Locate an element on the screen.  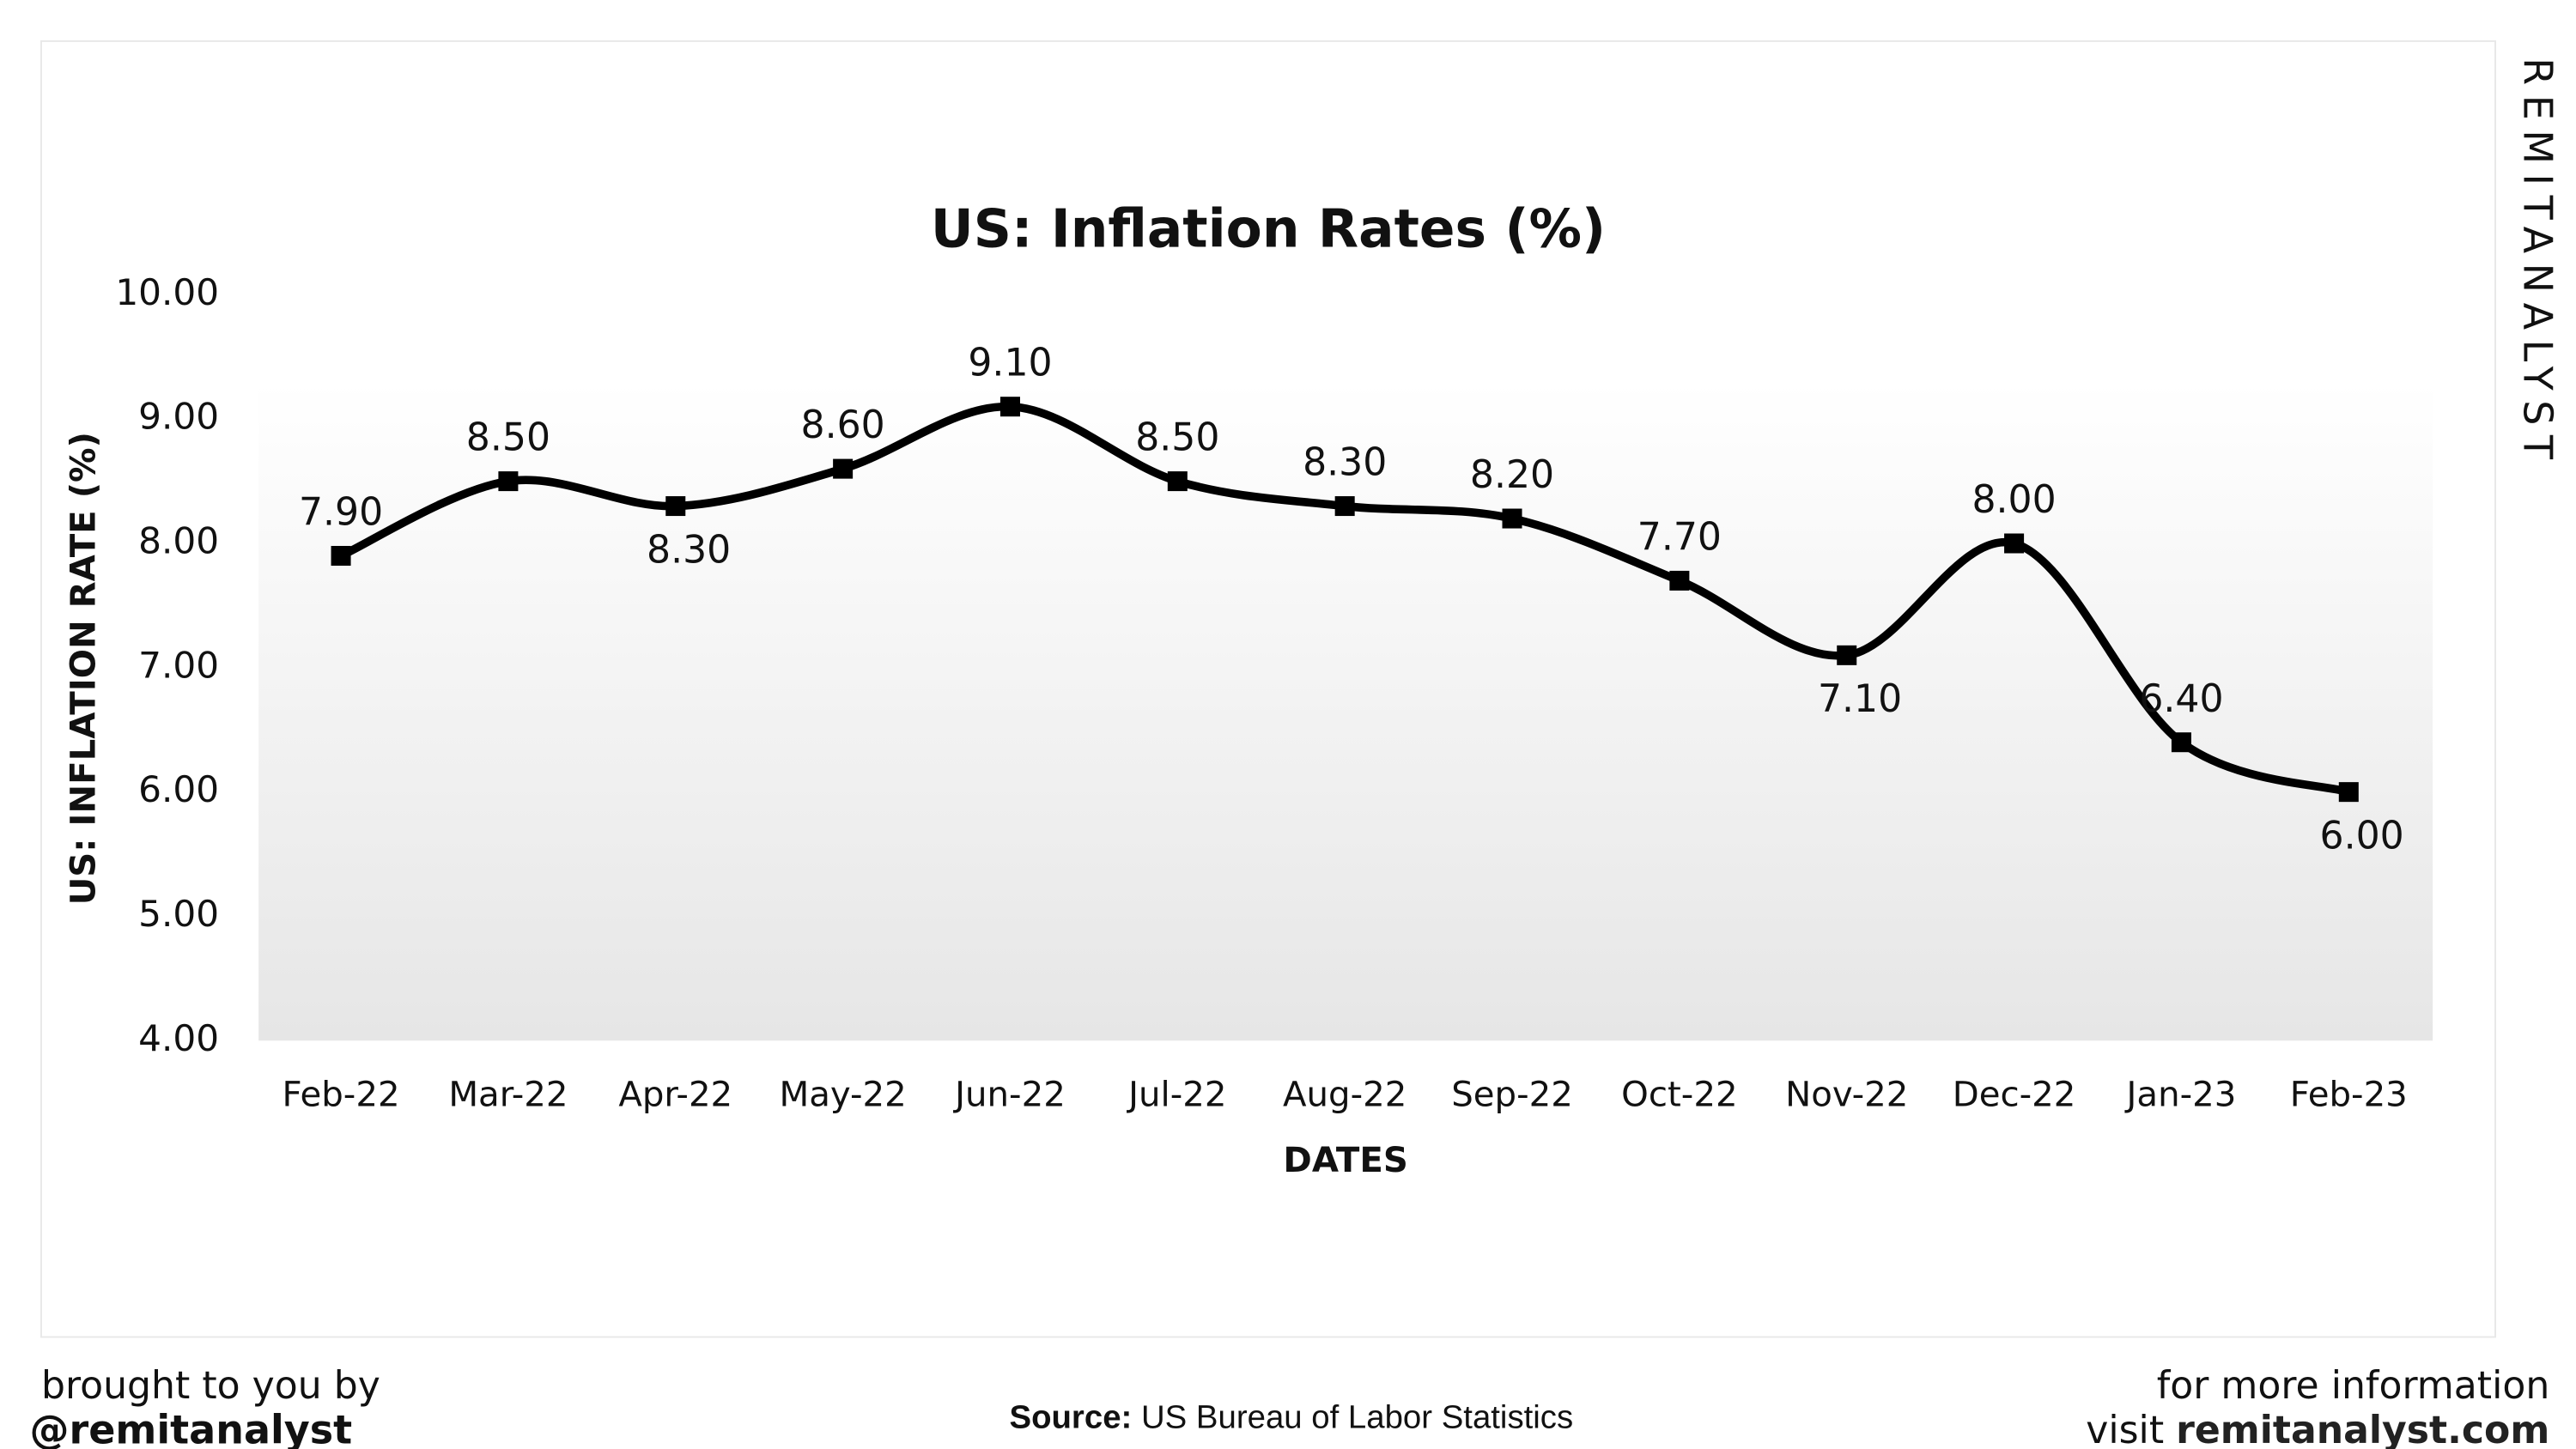
data-label: 8.20 is located at coordinates (1512, 475).